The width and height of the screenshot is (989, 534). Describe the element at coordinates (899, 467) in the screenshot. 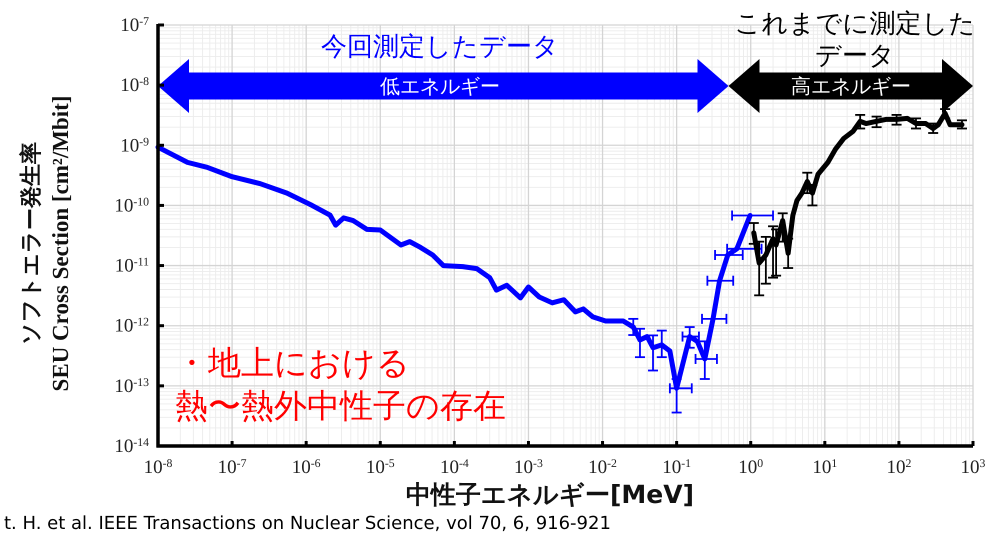

I see `x-tick-label: 10$^{2}$` at that location.